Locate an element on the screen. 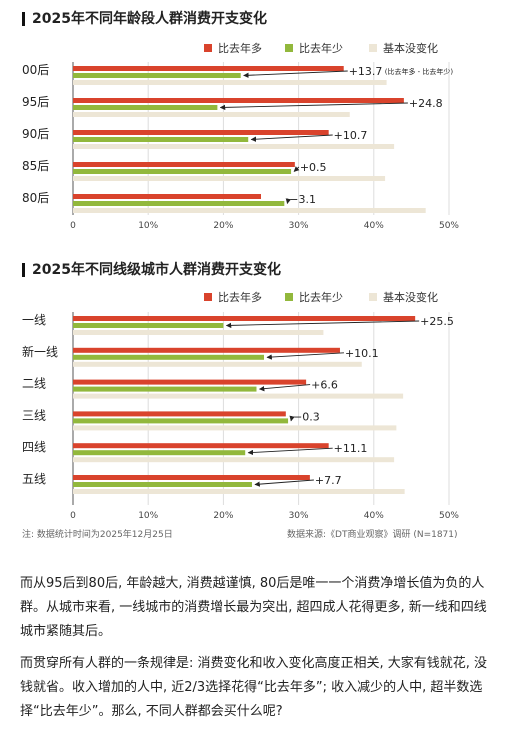 This screenshot has height=729, width=507. annotation-label: +0.5 is located at coordinates (313, 167).